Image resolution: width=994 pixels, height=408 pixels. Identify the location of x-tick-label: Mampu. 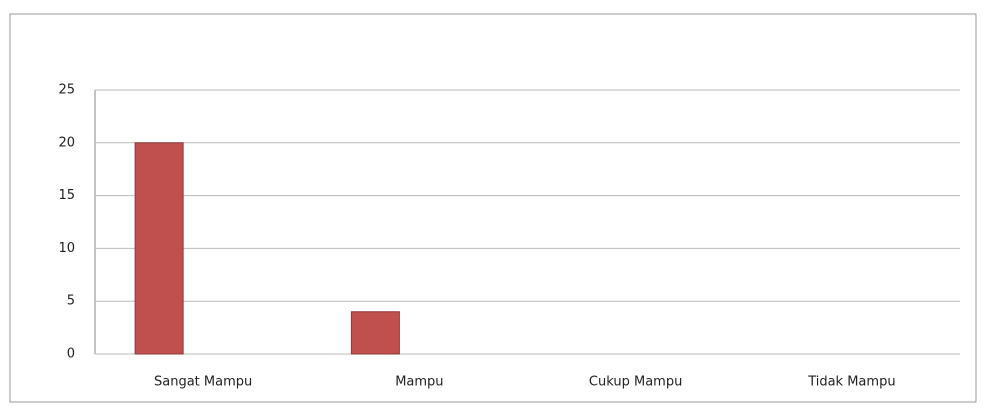
(419, 382).